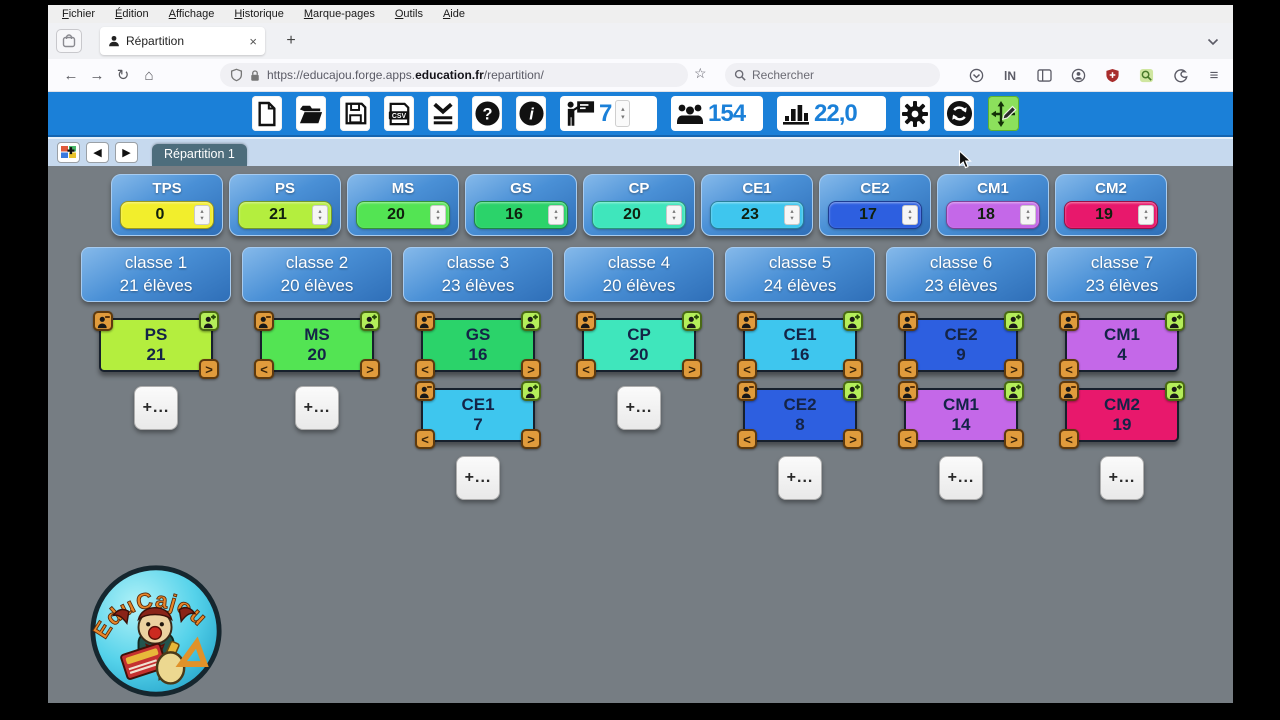 Image resolution: width=1280 pixels, height=720 pixels. What do you see at coordinates (291, 40) in the screenshot?
I see `new-tab-button: +` at bounding box center [291, 40].